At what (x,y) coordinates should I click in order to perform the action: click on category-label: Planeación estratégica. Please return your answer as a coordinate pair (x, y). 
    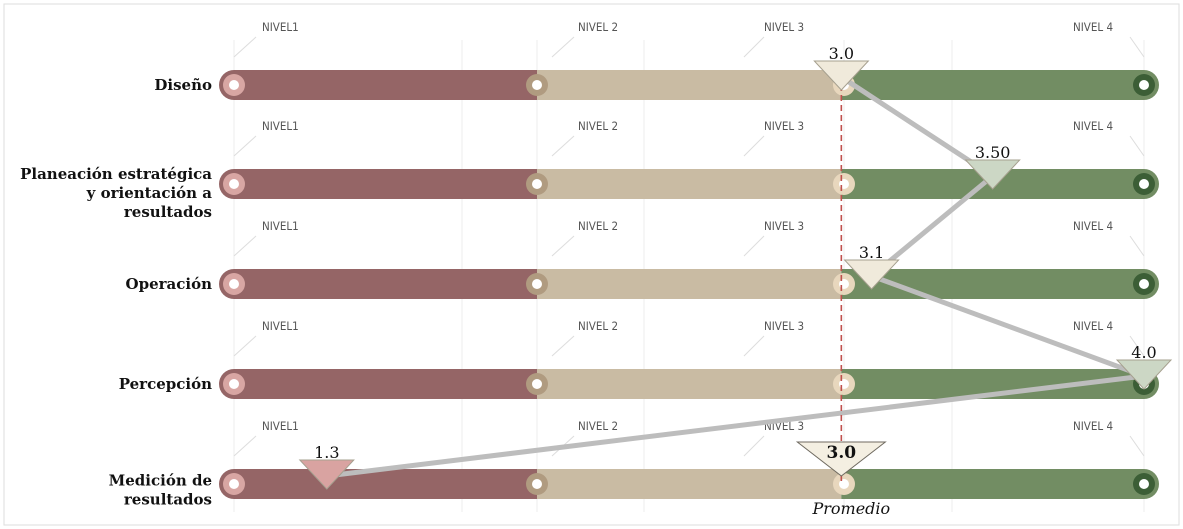
    Looking at the image, I should click on (116, 174).